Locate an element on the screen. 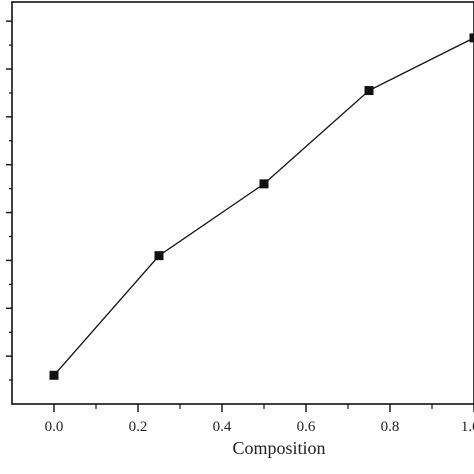 This screenshot has height=474, width=474. x-tick-label: 0.4 is located at coordinates (222, 427).